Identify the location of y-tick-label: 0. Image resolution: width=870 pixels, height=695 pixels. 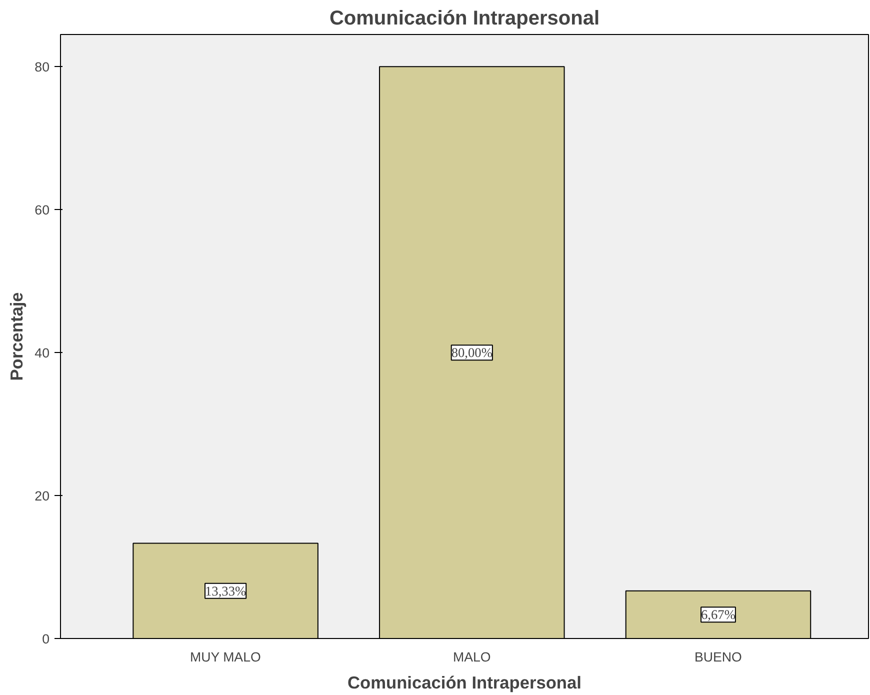
(46, 639).